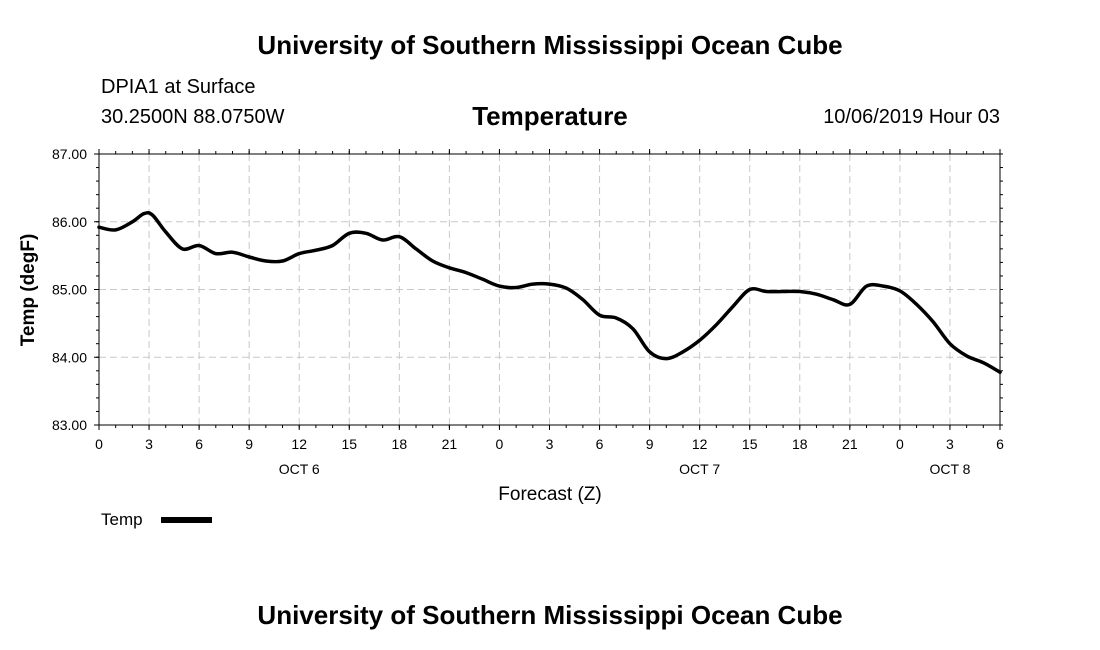 The image size is (1100, 650). I want to click on x-axis-label: Forecast (Z), so click(549, 494).